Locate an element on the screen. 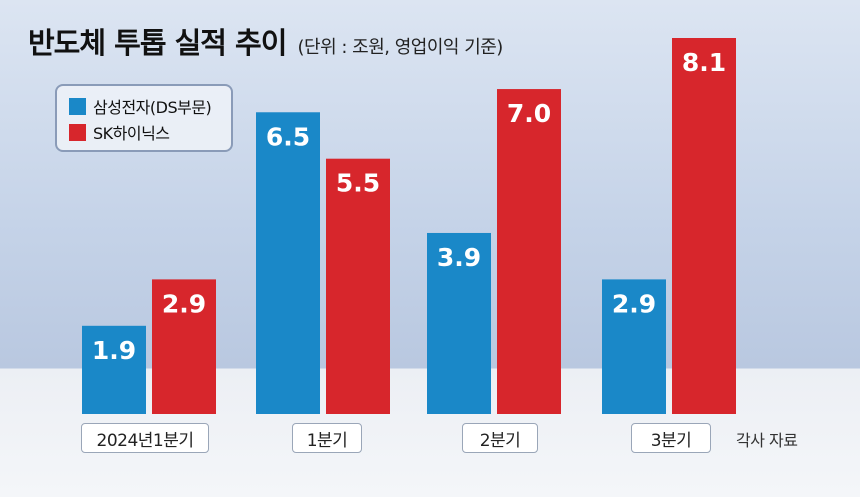 This screenshot has height=497, width=860. title-row: 반도체 투톱 실적 추이 (단위 : 조원, 영업이익 기준) is located at coordinates (265, 41).